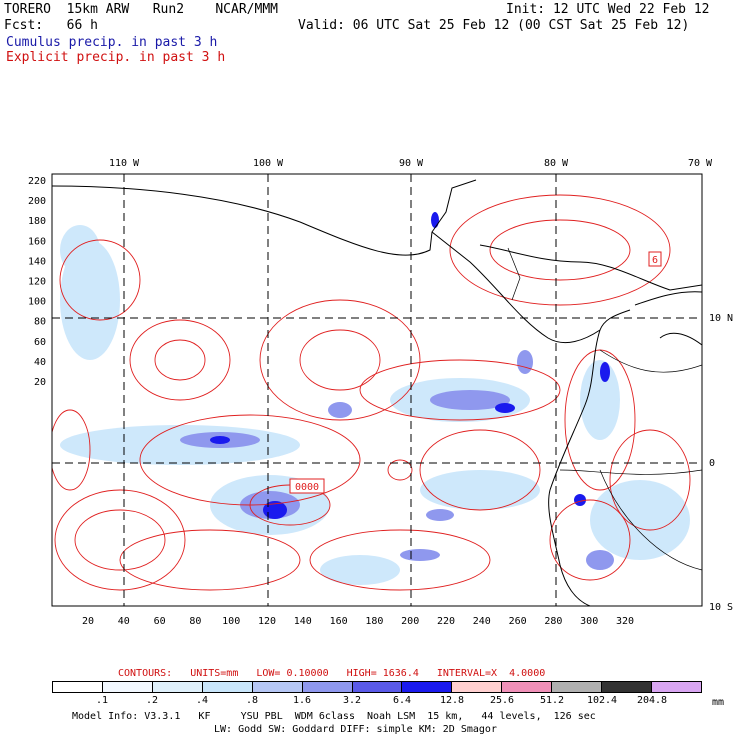 This screenshot has height=740, width=740. Describe the element at coordinates (40, 362) in the screenshot. I see `y-tick-label: 40` at that location.